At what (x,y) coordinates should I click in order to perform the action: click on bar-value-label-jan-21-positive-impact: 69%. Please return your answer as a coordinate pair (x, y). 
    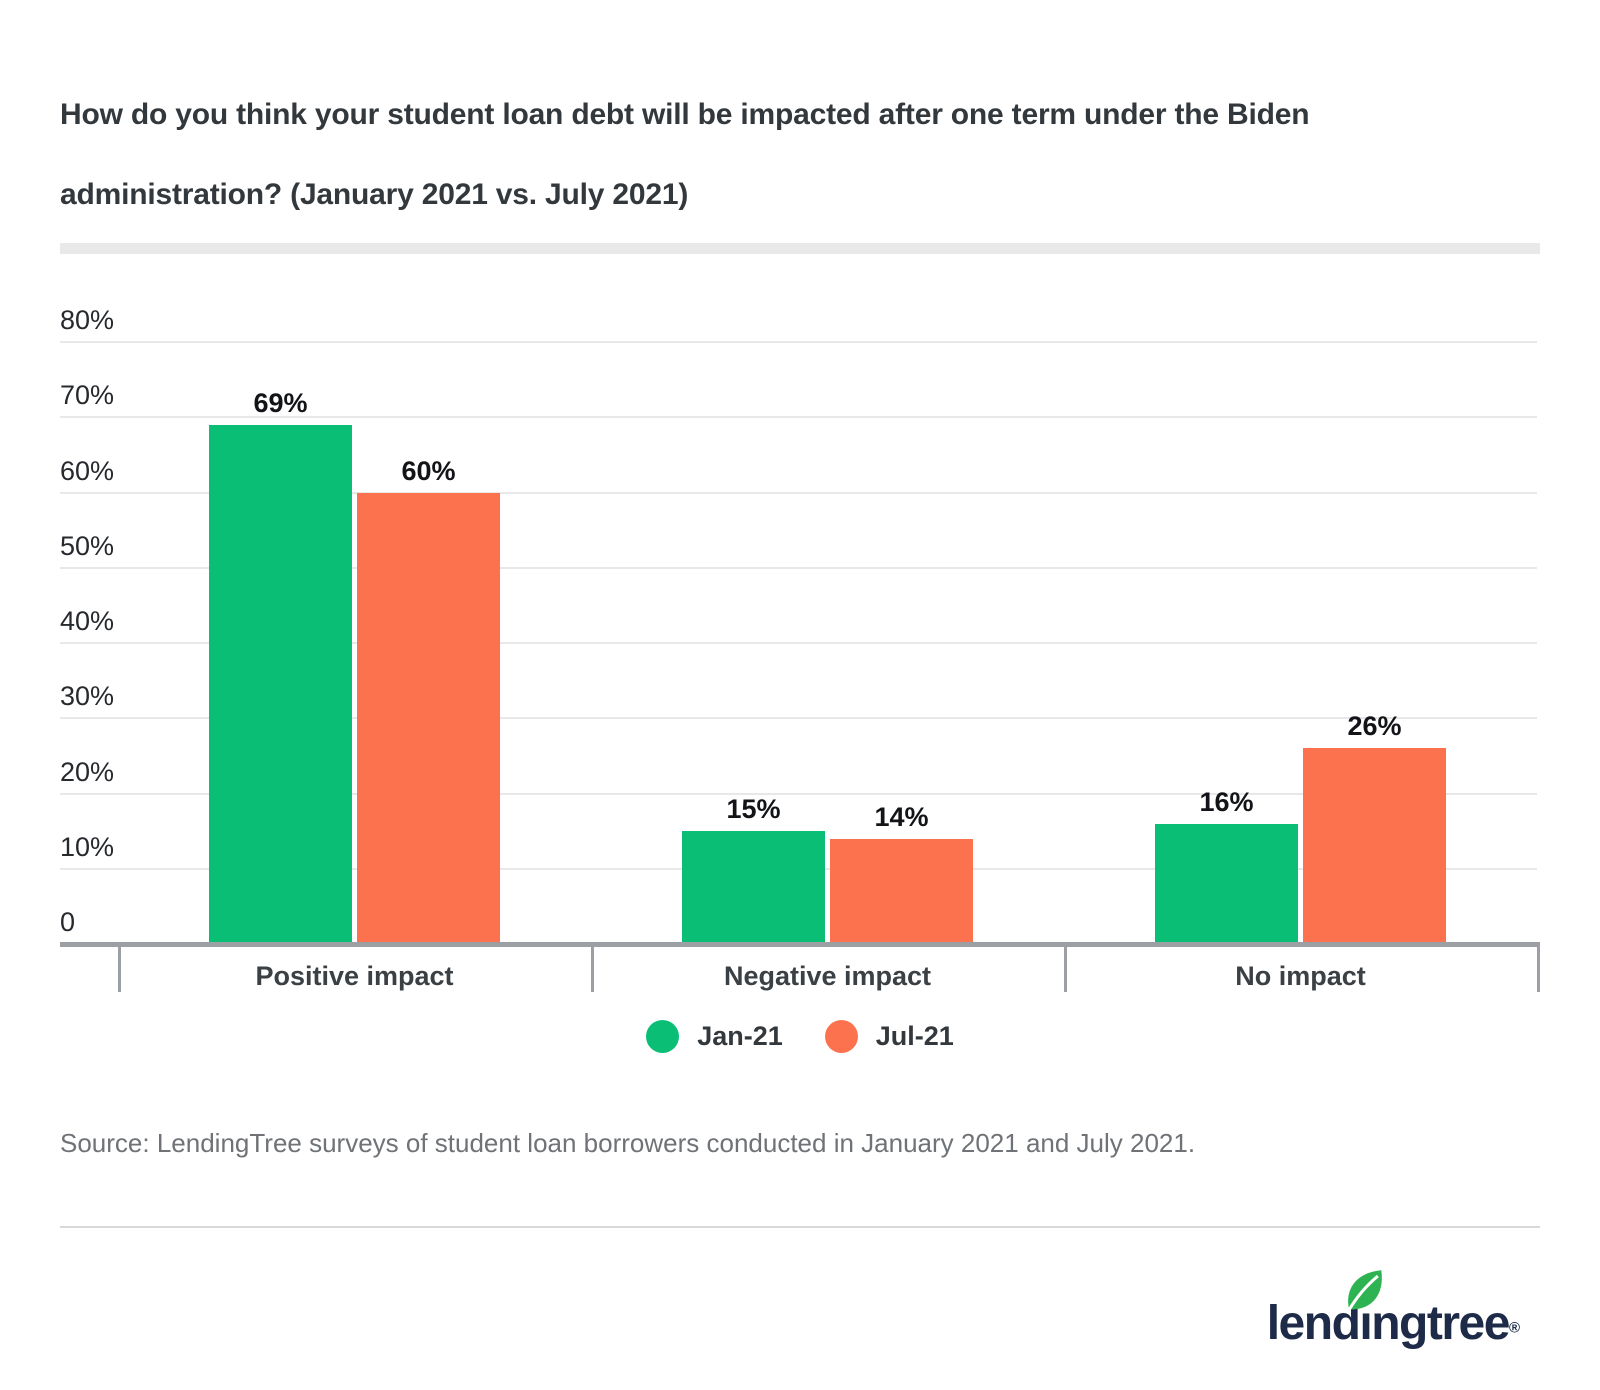
    Looking at the image, I should click on (280, 402).